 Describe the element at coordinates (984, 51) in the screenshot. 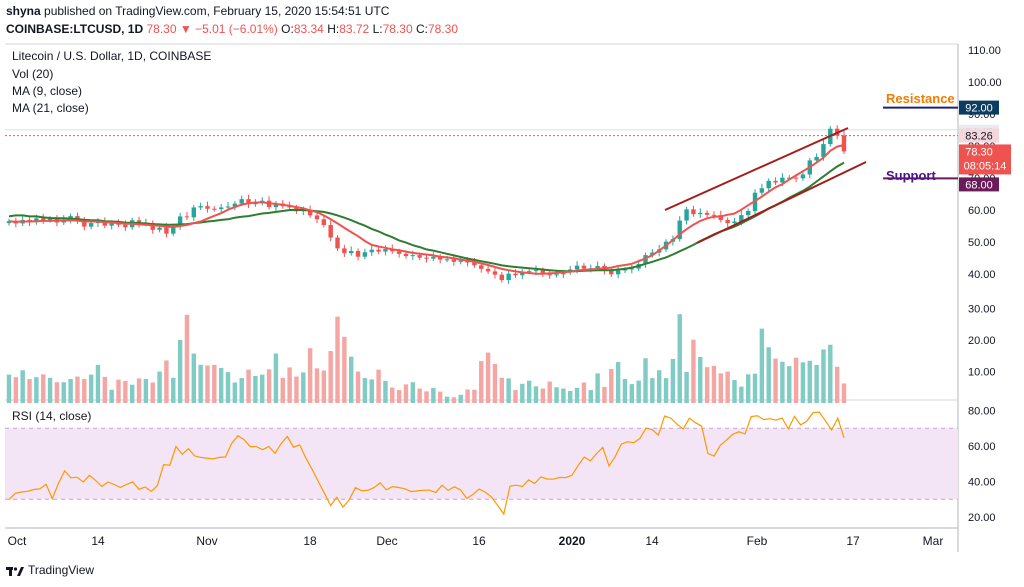

I see `price-tick-label: 110.00` at that location.